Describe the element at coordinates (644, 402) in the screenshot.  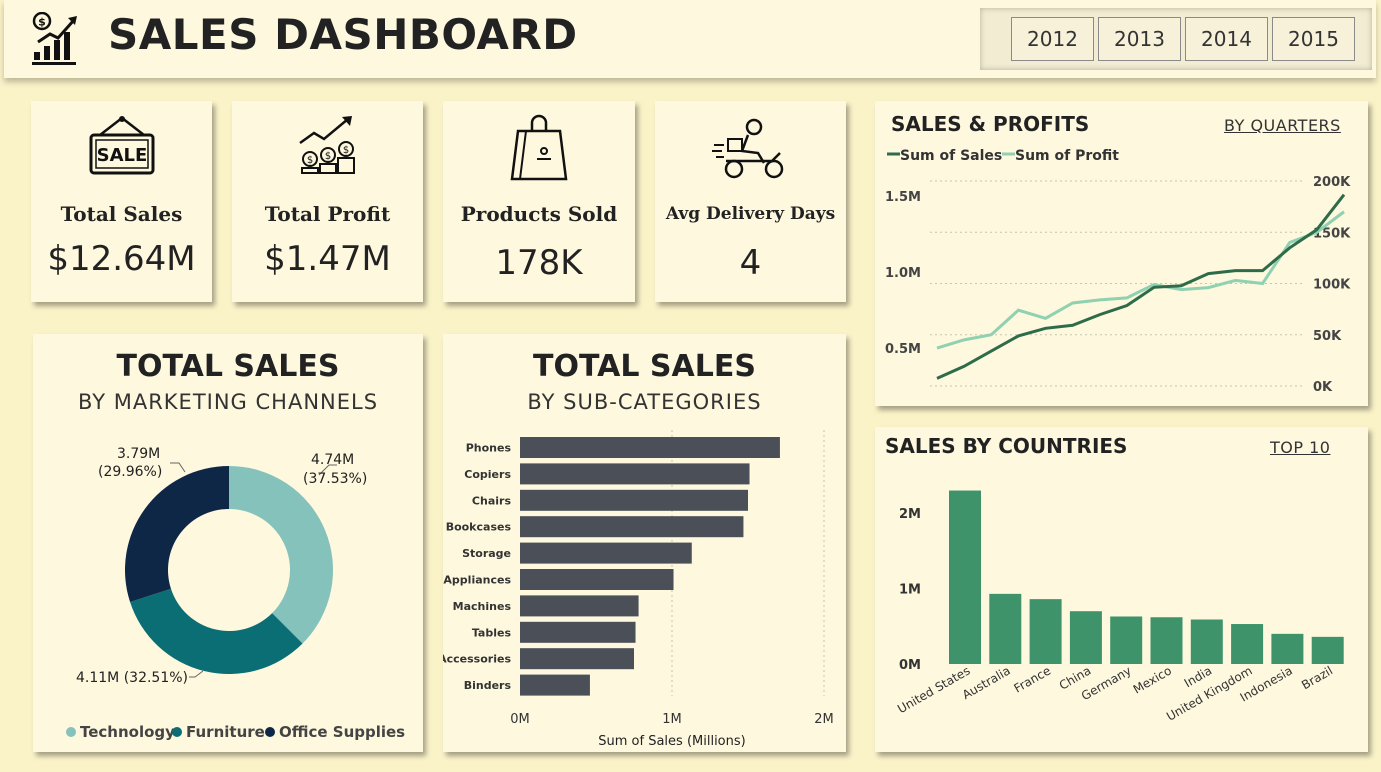
I see `subcat-subtitle: BY SUB-CATEGORIES` at that location.